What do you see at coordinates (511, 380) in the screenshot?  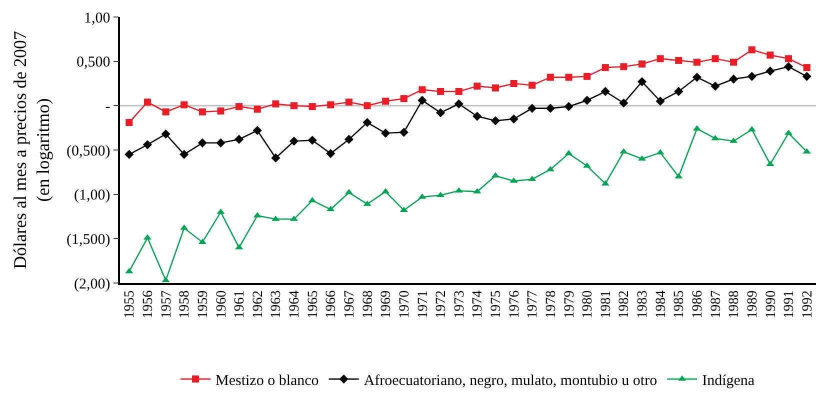 I see `legend-label: Afroecuatoriano, negro, mulato, montubio u otro` at bounding box center [511, 380].